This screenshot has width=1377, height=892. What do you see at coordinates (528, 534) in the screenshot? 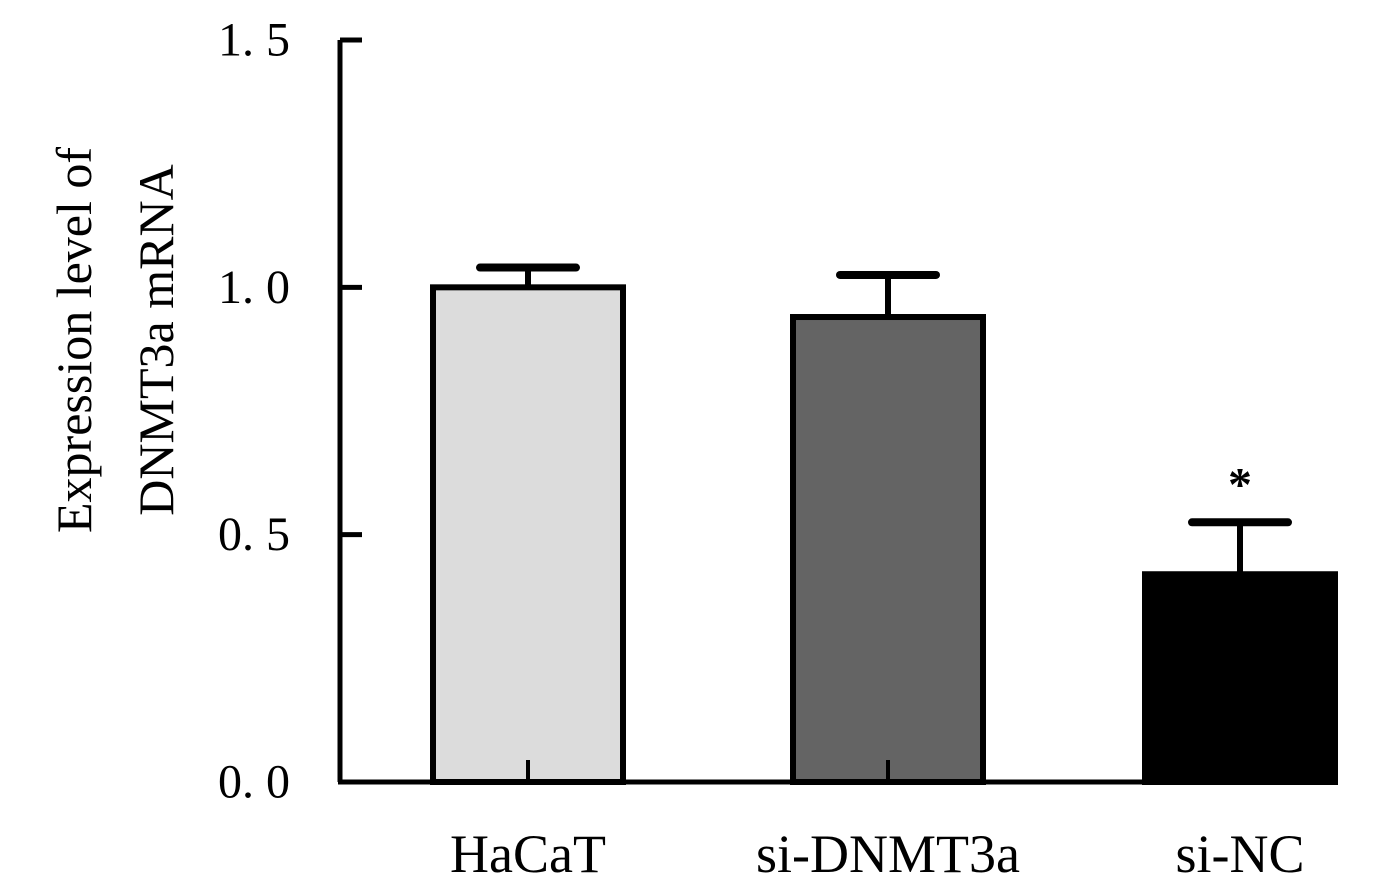
I see `bar-HaCaT` at bounding box center [528, 534].